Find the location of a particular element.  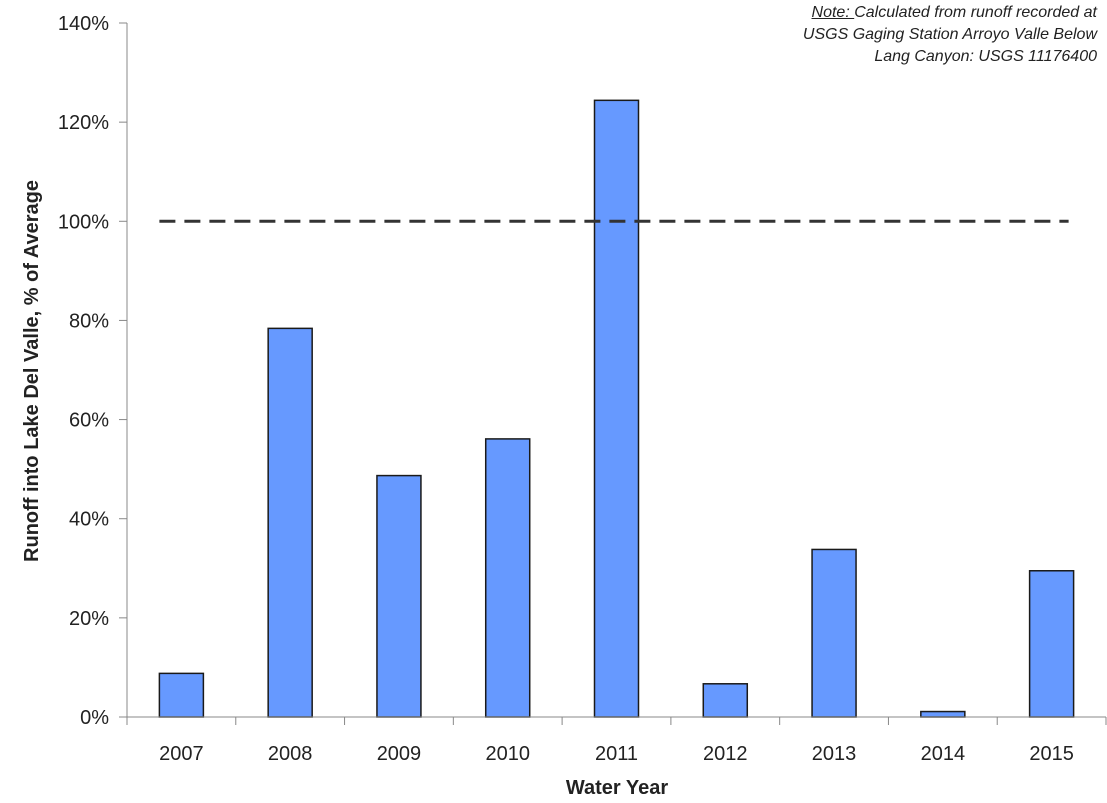

x-tick-label: 2013 is located at coordinates (834, 754).